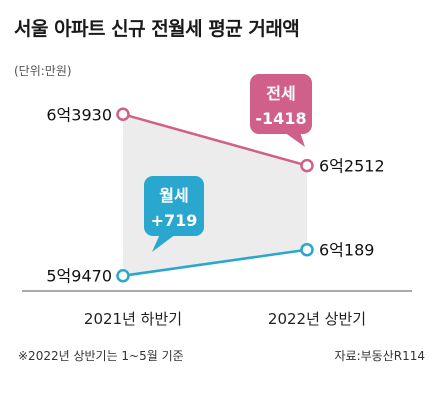  Describe the element at coordinates (157, 29) in the screenshot. I see `chart-title: 서울 아파트 신규 전월세 평균 거래액` at that location.